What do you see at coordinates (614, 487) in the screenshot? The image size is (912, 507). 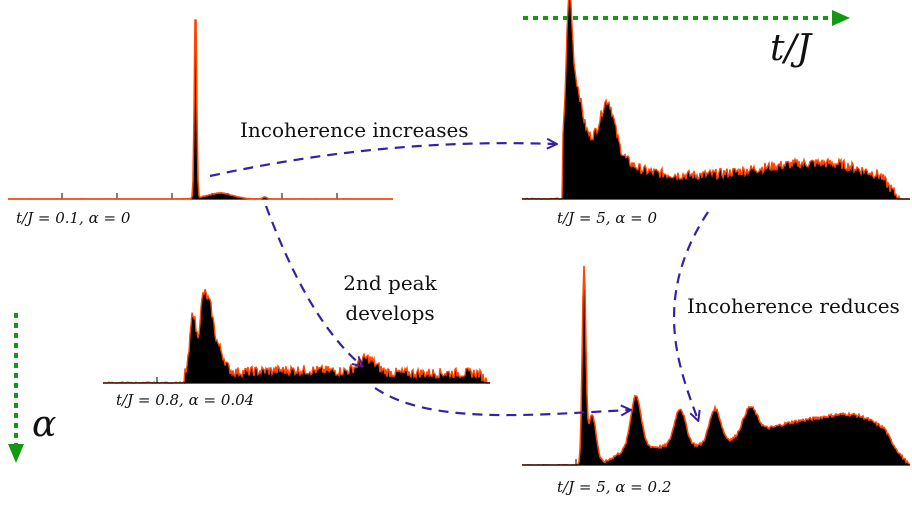 I see `panel-4-caption: t/J = 5, α = 0.2` at bounding box center [614, 487].